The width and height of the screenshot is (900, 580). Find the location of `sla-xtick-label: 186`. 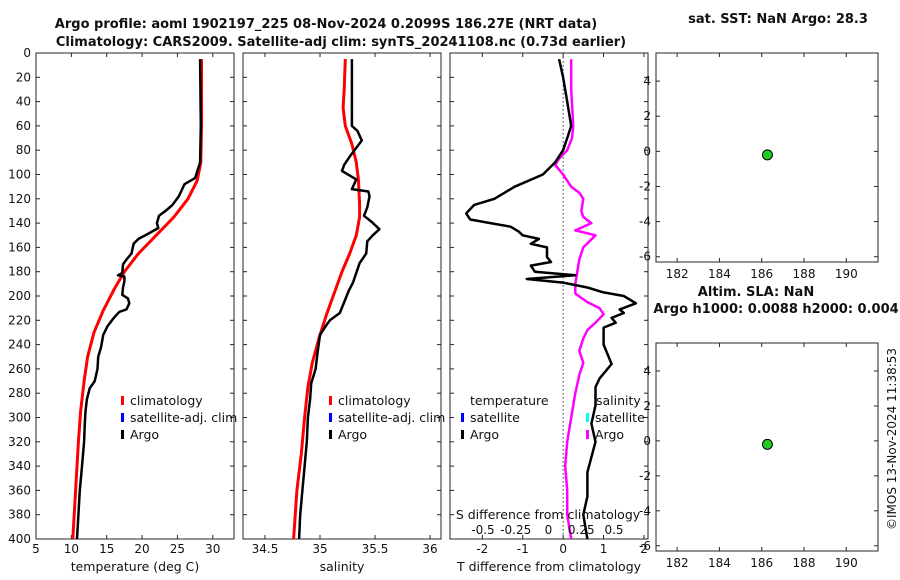

sla-xtick-label: 186 is located at coordinates (761, 563).